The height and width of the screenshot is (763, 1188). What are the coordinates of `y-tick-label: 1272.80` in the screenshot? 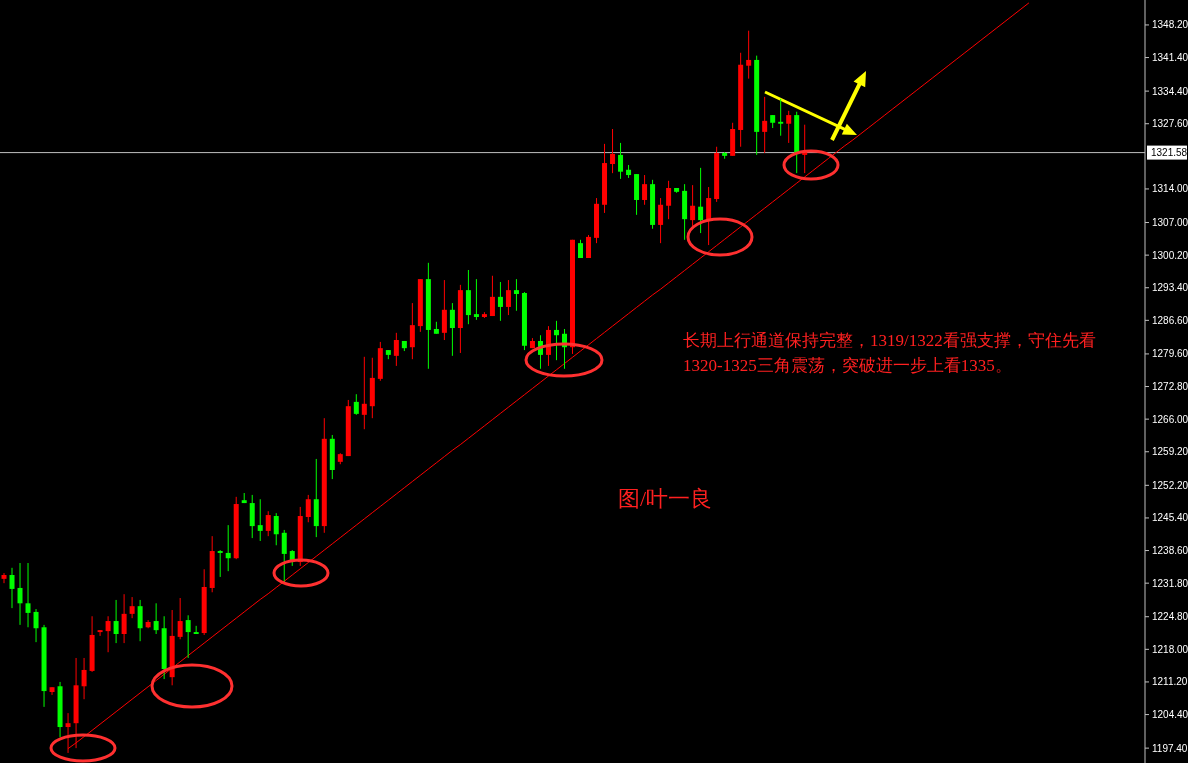 It's located at (1170, 387).